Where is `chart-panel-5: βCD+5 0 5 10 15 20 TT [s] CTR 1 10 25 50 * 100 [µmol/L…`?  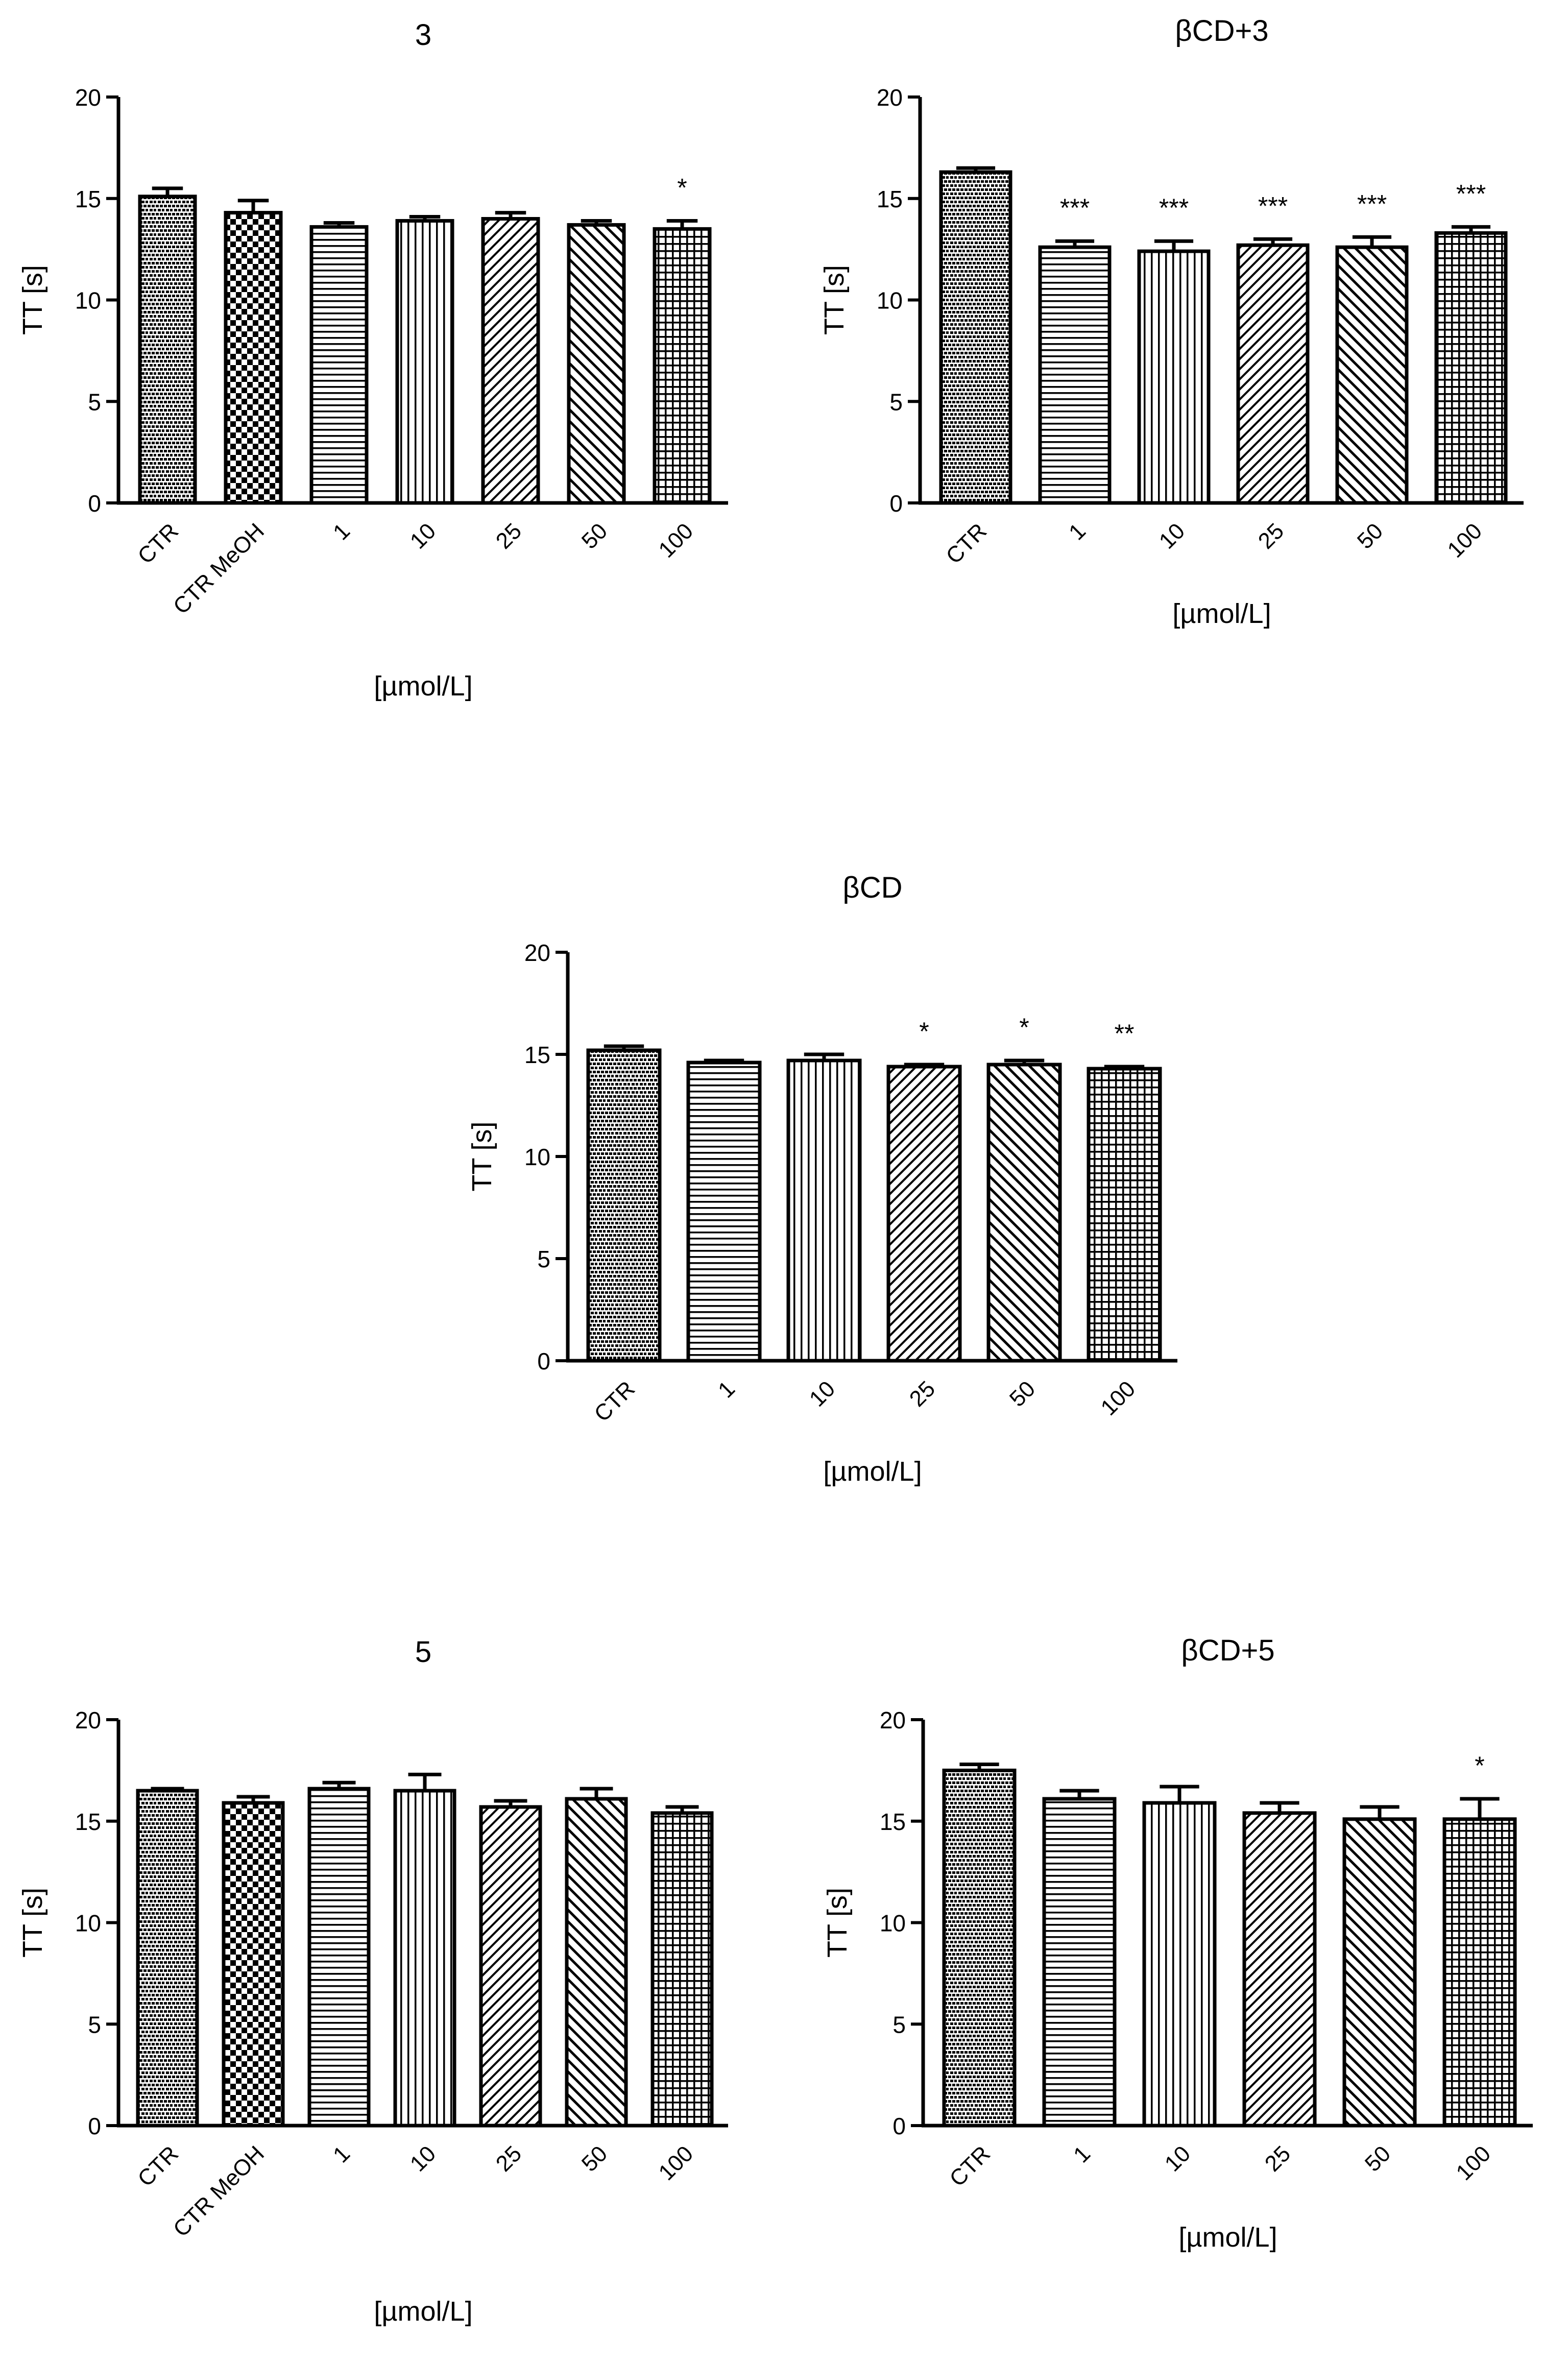 chart-panel-5: βCD+5 0 5 10 15 20 TT [s] CTR 1 10 25 50 * 100 [µmol/L… is located at coordinates (1178, 1943).